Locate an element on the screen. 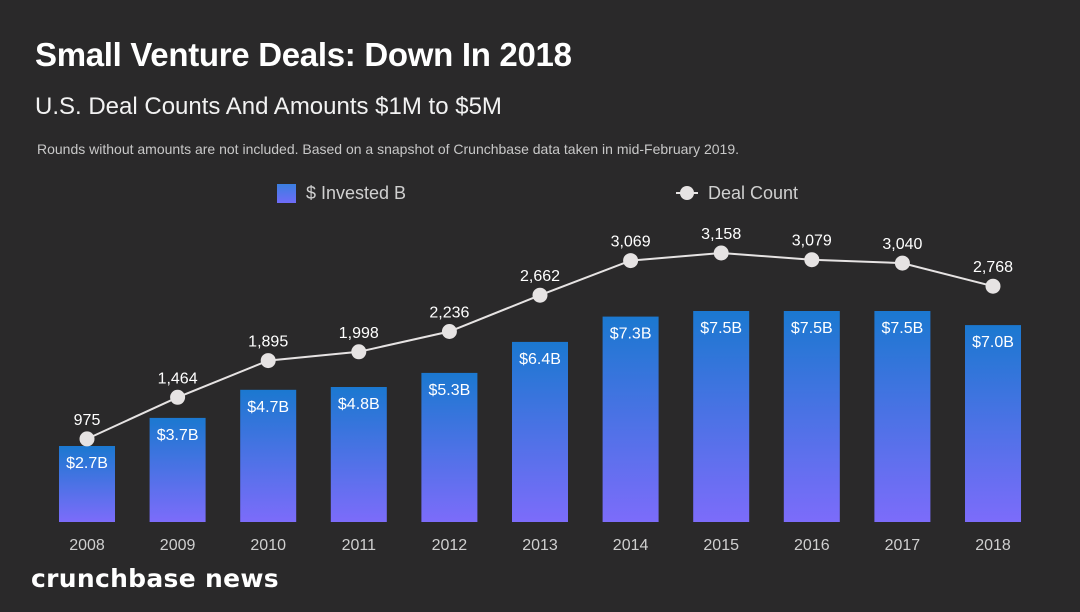 The height and width of the screenshot is (612, 1080). deal-count-label-2017: 3,040 is located at coordinates (902, 244).